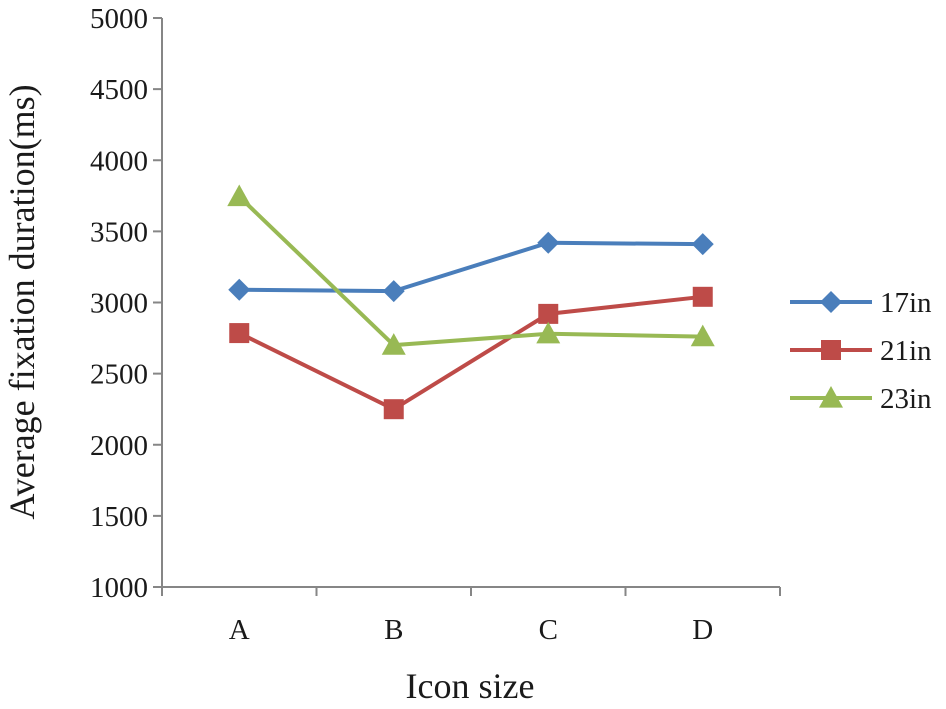 Image resolution: width=946 pixels, height=709 pixels. Describe the element at coordinates (548, 630) in the screenshot. I see `x-tick-label: C` at that location.